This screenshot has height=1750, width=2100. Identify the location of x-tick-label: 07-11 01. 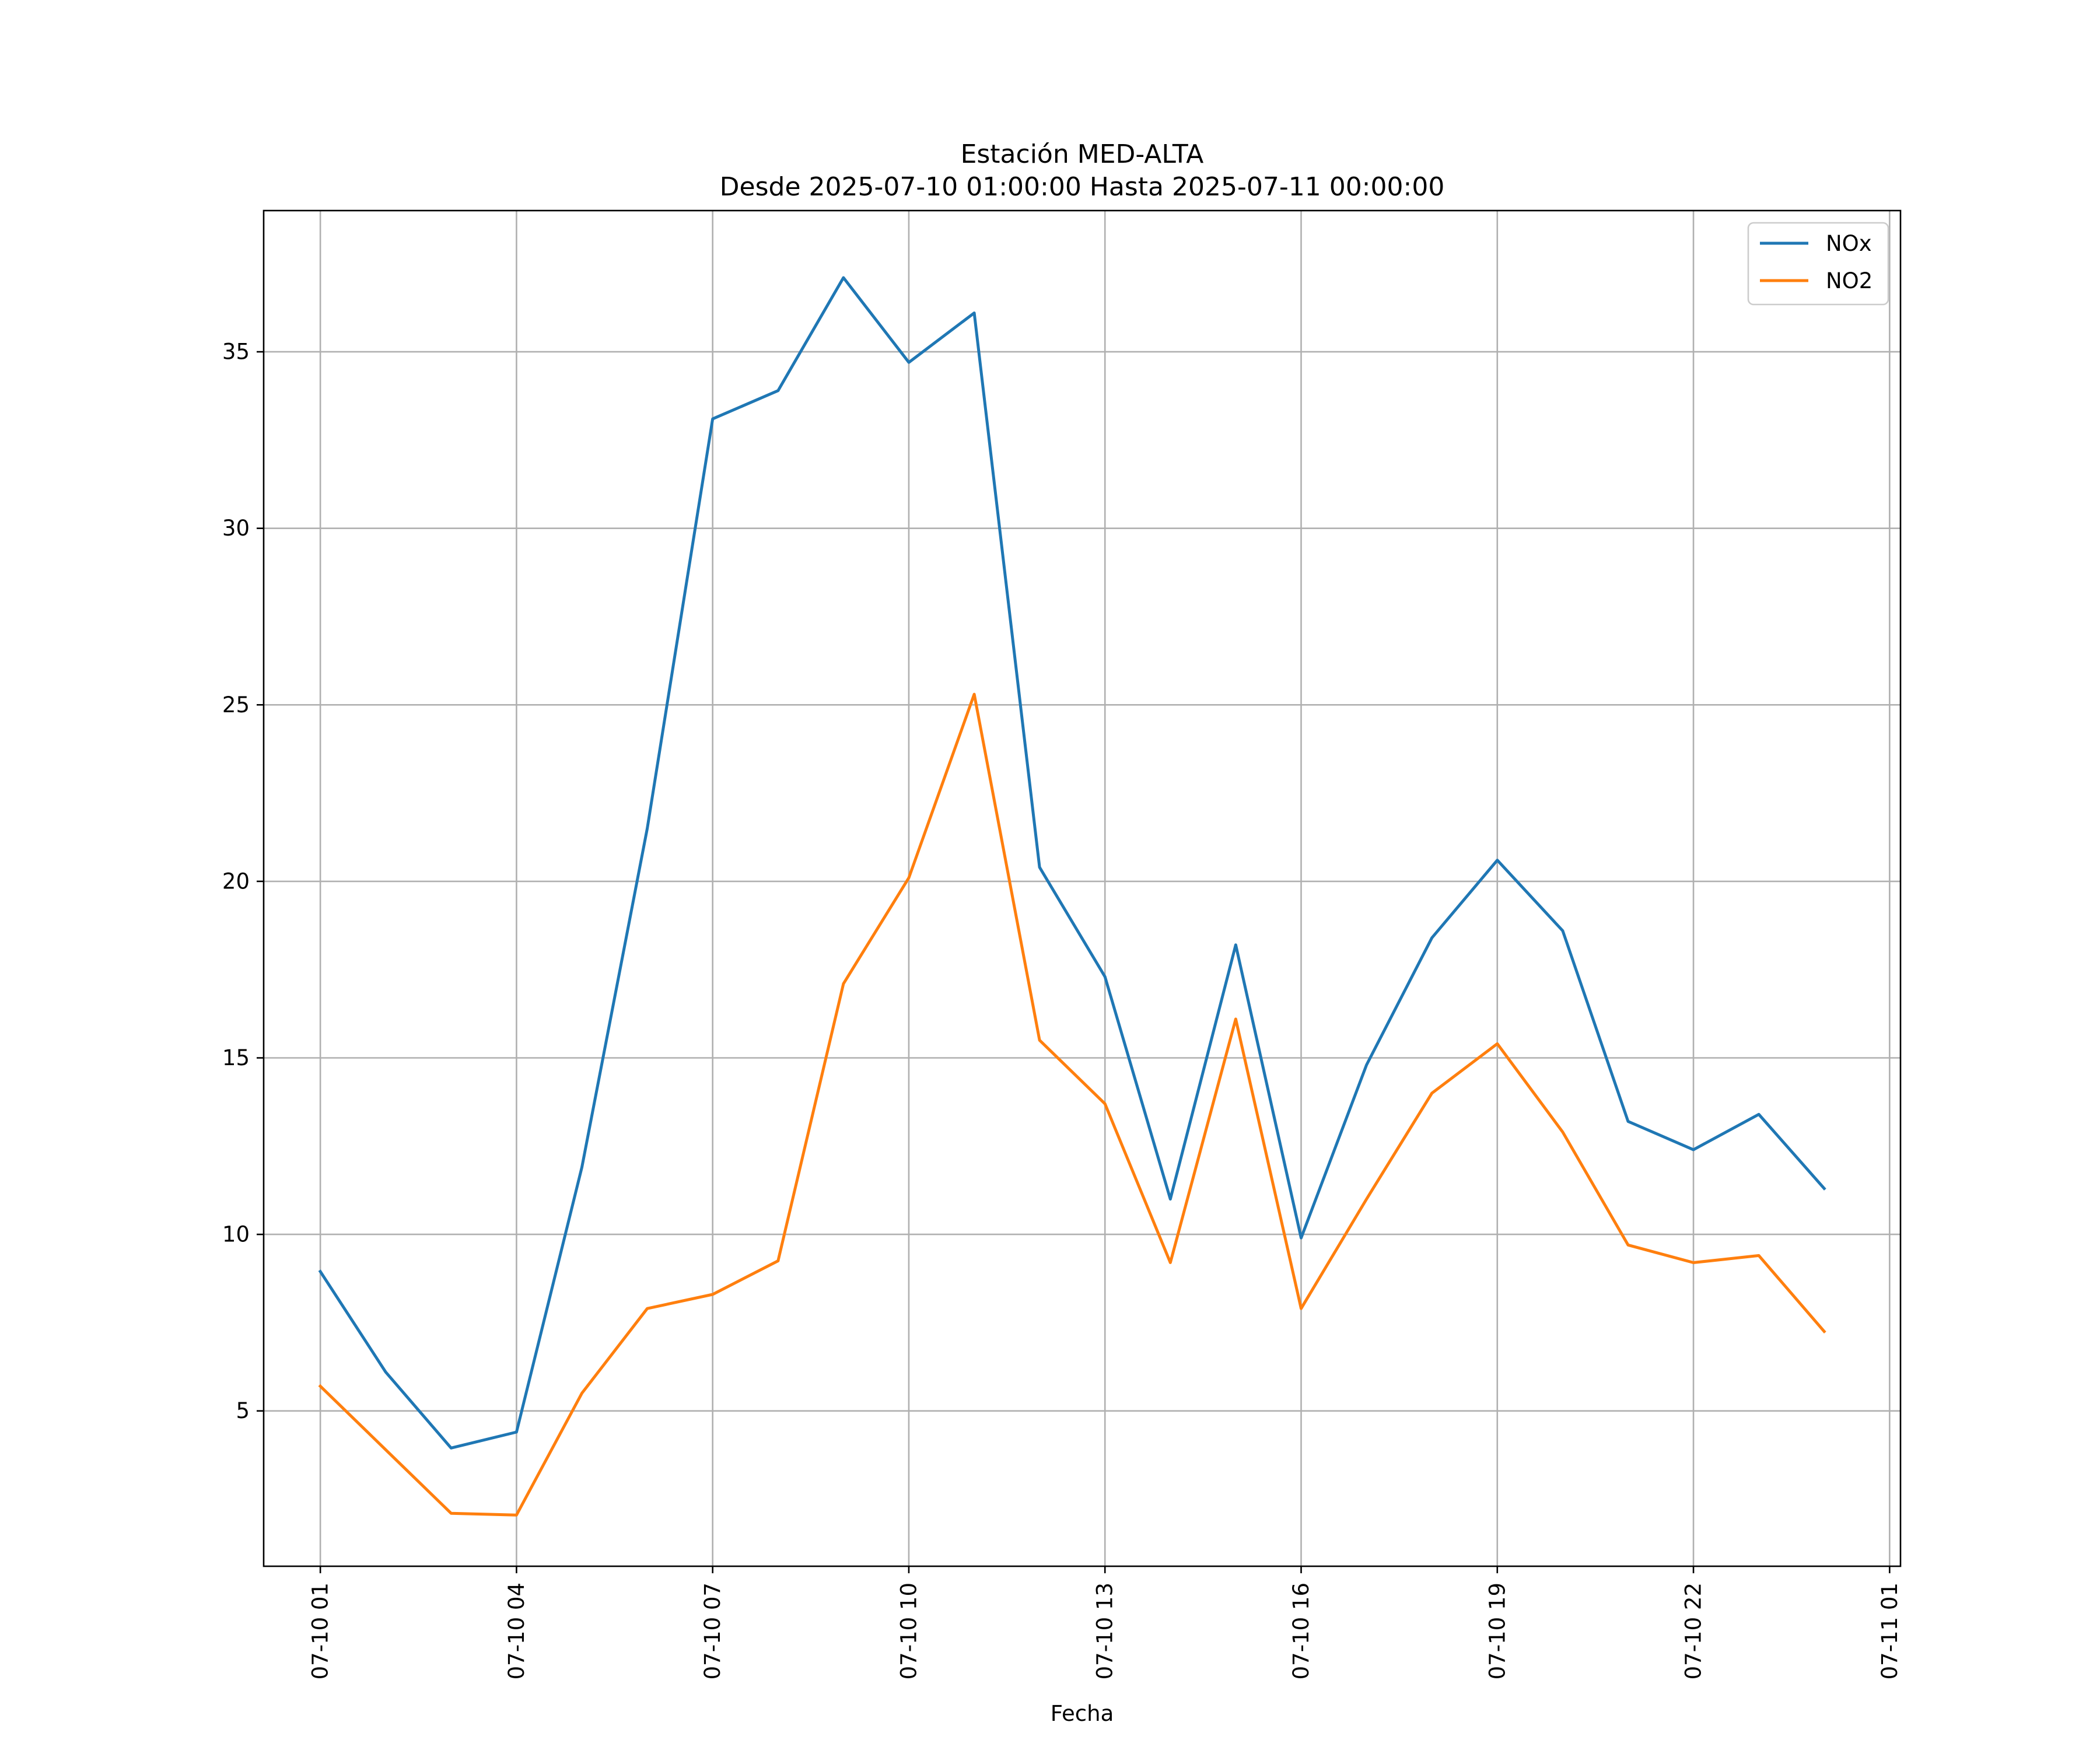
(1889, 1631).